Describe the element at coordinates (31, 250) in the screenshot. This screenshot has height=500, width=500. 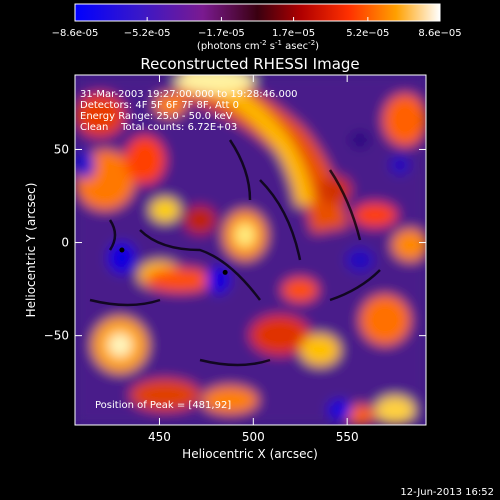
I see `y-axis-title: Heliocentric Y (arcsec)` at that location.